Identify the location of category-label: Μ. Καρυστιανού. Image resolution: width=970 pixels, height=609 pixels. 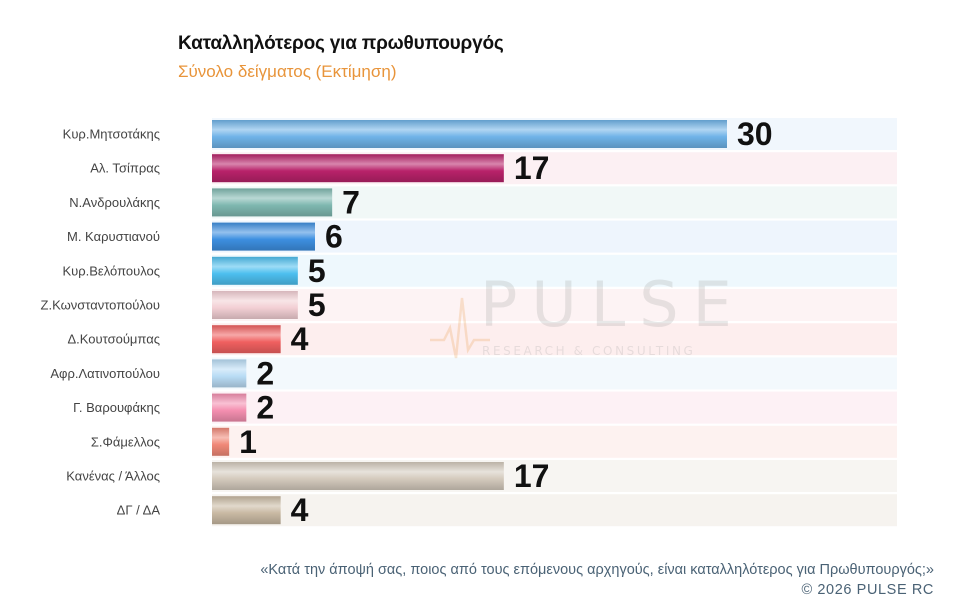
(113, 236).